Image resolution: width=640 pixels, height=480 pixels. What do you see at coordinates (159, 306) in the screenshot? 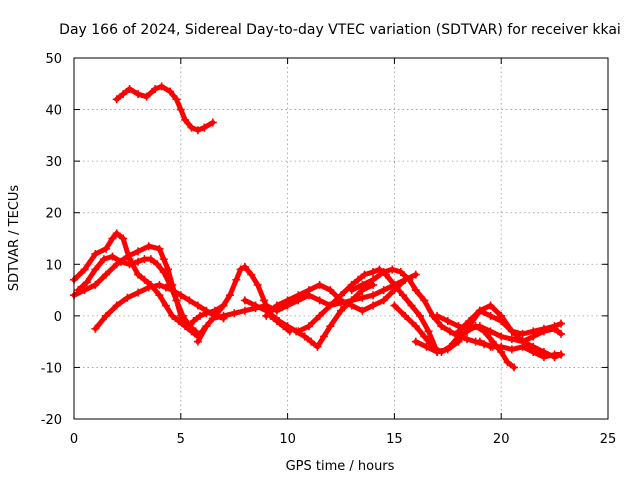
I see `series-arc5` at bounding box center [159, 306].